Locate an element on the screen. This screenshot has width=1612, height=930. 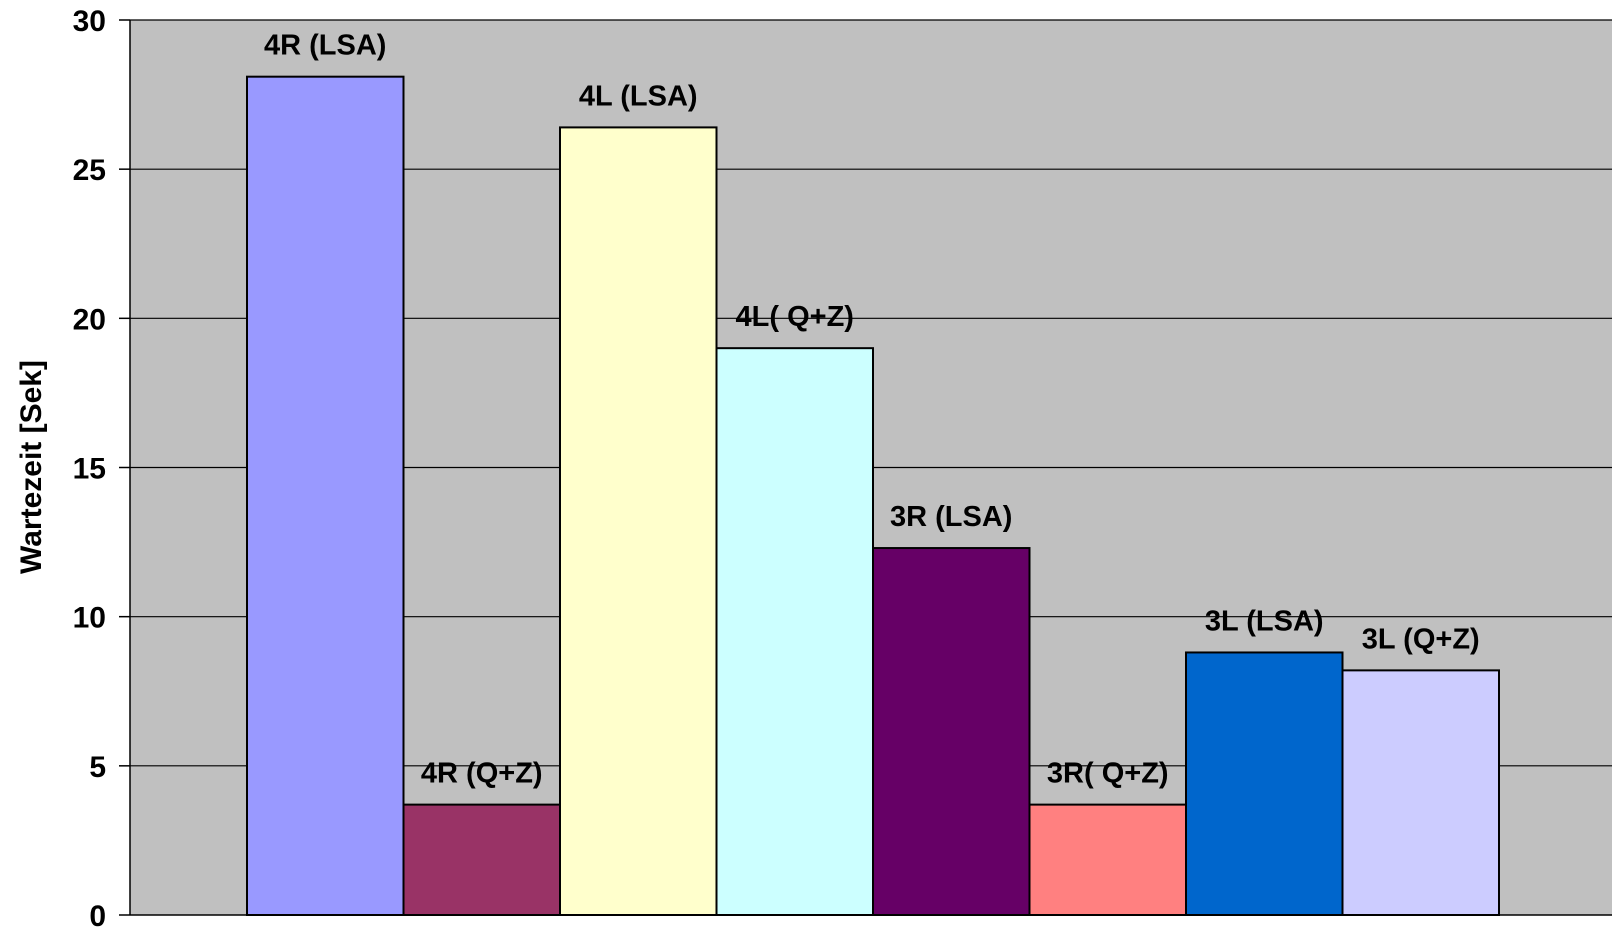
bar-data-label: 3R (LSA) is located at coordinates (951, 517).